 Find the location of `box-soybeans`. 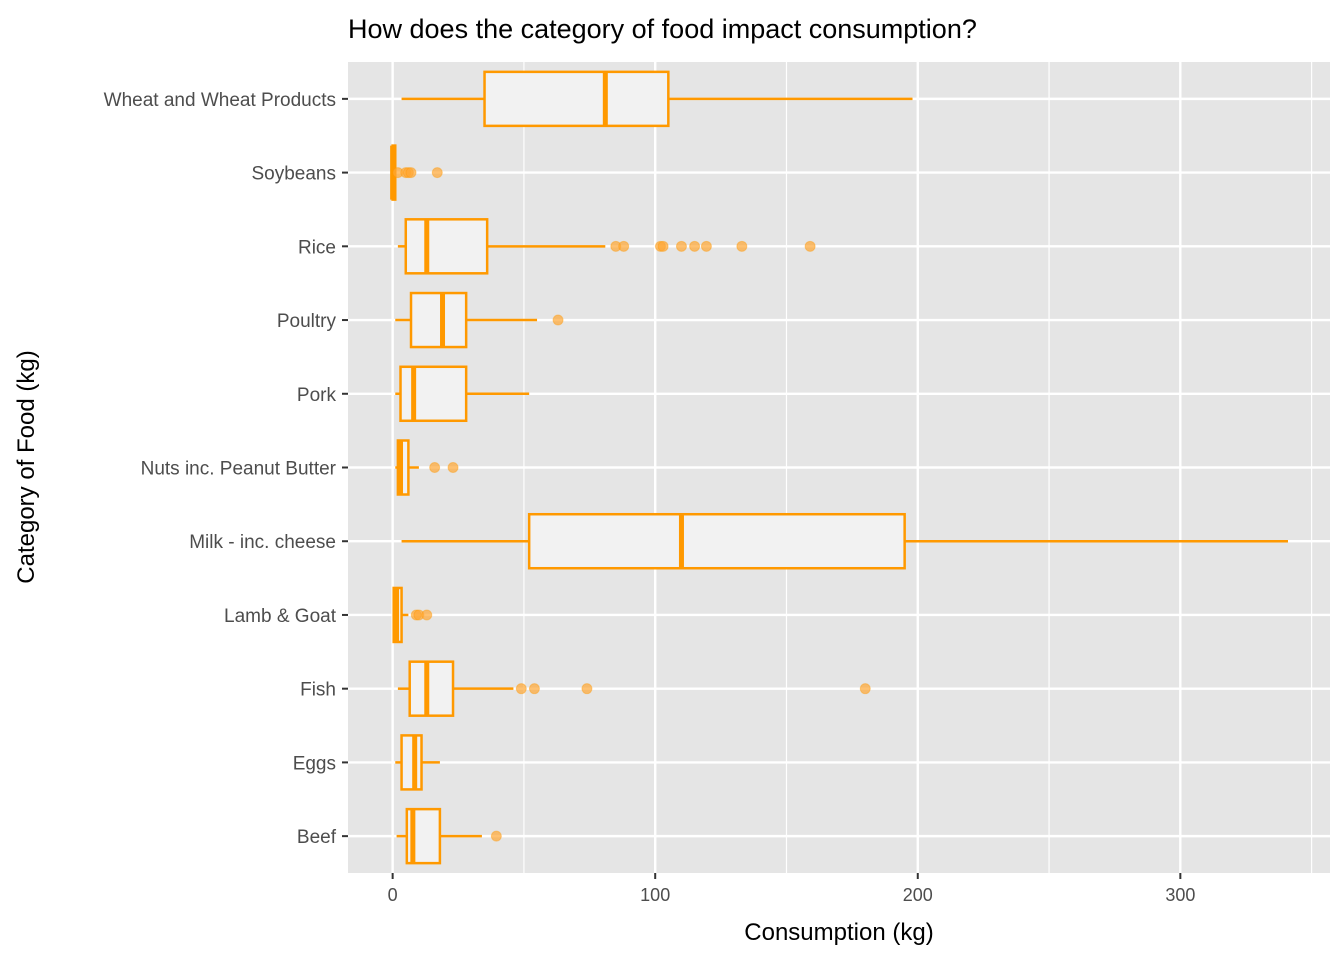

box-soybeans is located at coordinates (416, 172).